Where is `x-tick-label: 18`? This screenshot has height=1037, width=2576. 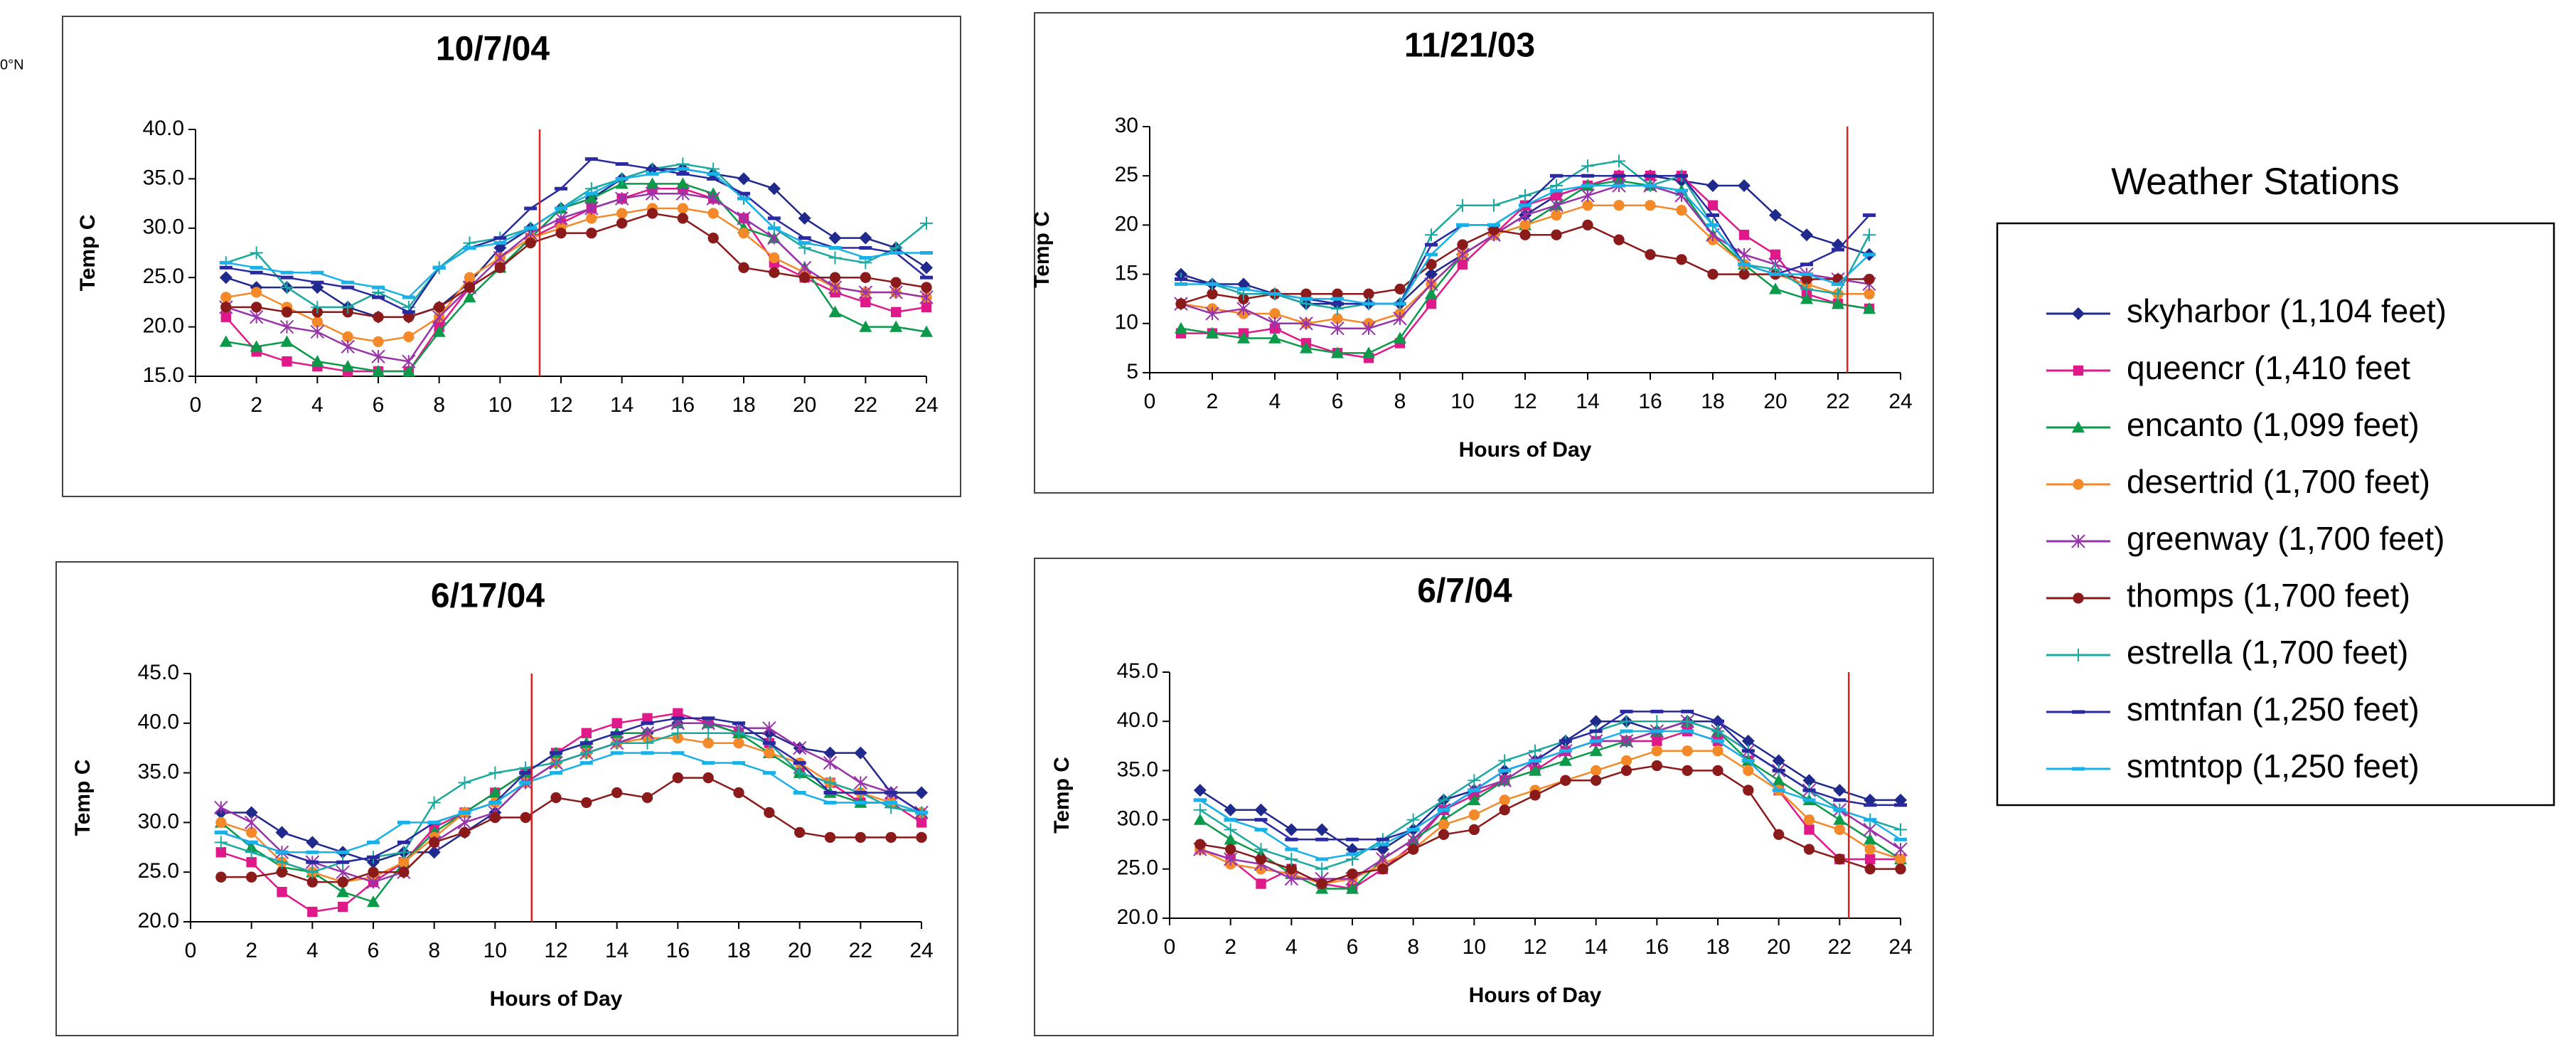 x-tick-label: 18 is located at coordinates (1712, 401).